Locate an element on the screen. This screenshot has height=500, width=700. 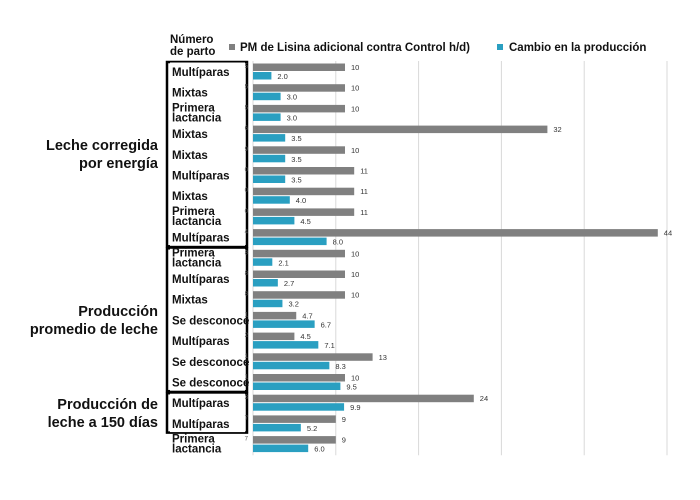
group-label: leche a 150 días is located at coordinates (103, 423).